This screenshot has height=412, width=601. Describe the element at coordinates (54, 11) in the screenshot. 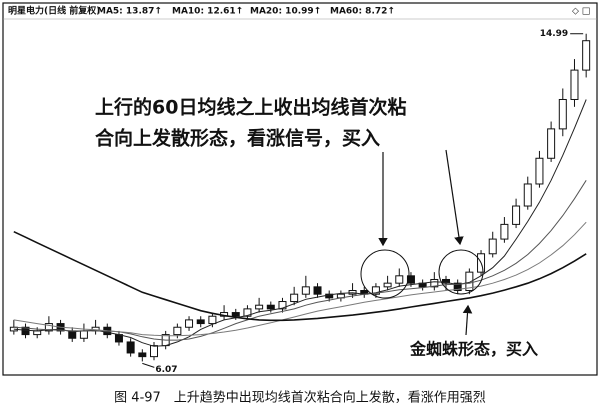

I see `chart-title: 明星电力(日线 前复权)` at that location.